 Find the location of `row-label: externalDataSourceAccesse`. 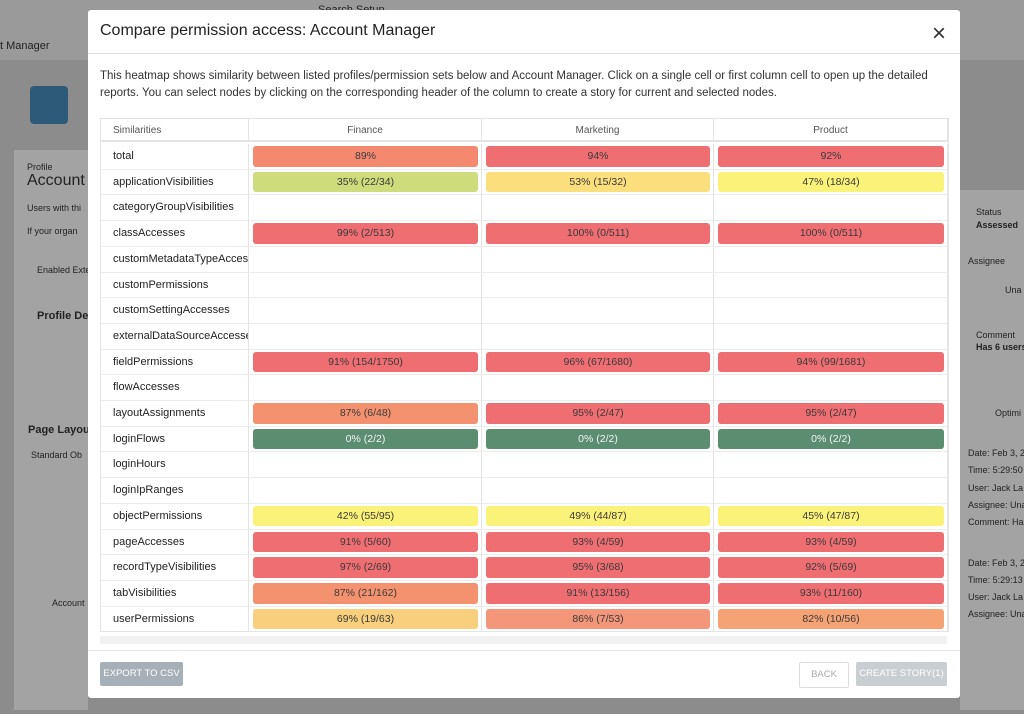

row-label: externalDataSourceAccesse is located at coordinates (175, 336).